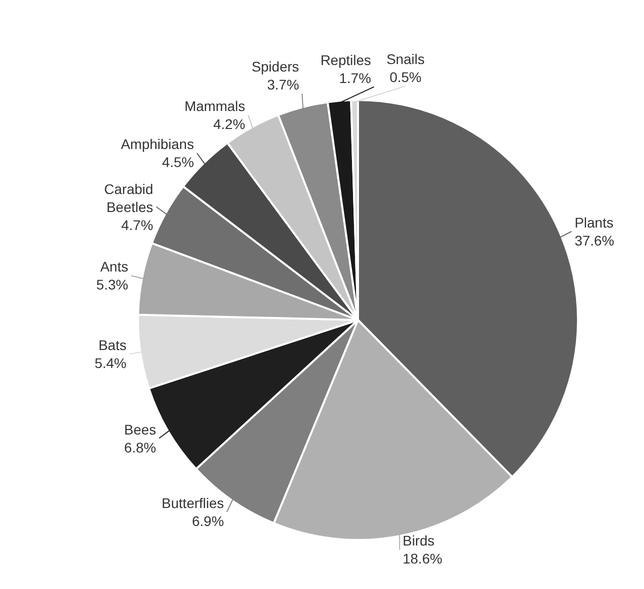 The image size is (644, 589). Describe the element at coordinates (422, 558) in the screenshot. I see `data-label: 18.6%` at that location.